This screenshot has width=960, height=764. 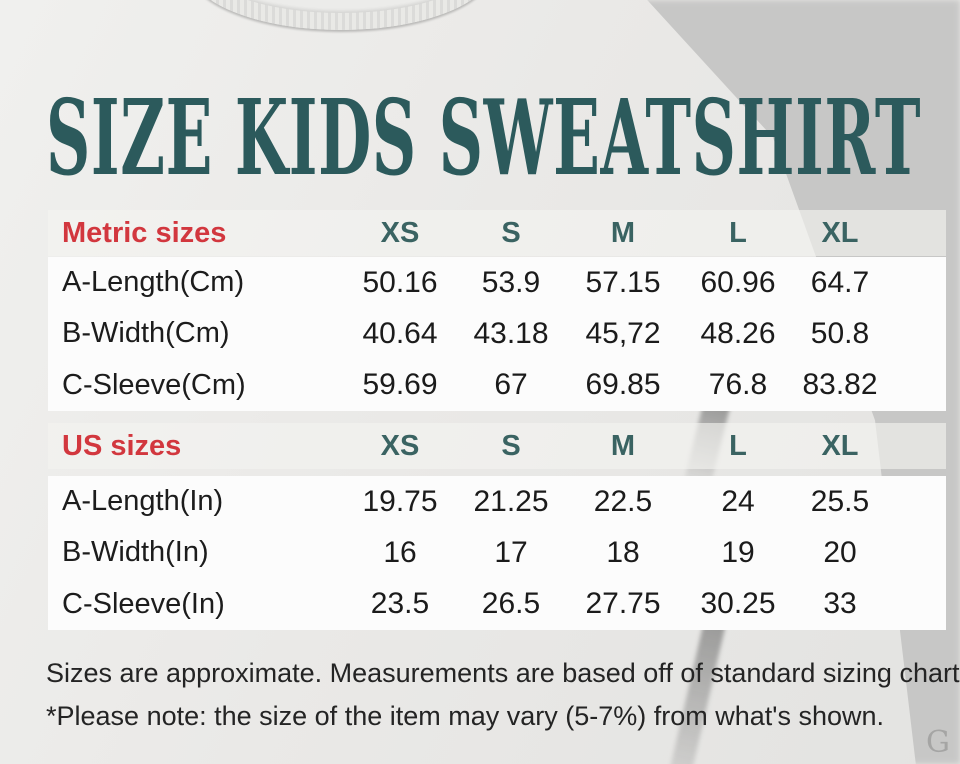 What do you see at coordinates (484, 137) in the screenshot?
I see `page-title: SIZE KIDS SWEATSHIRT` at bounding box center [484, 137].